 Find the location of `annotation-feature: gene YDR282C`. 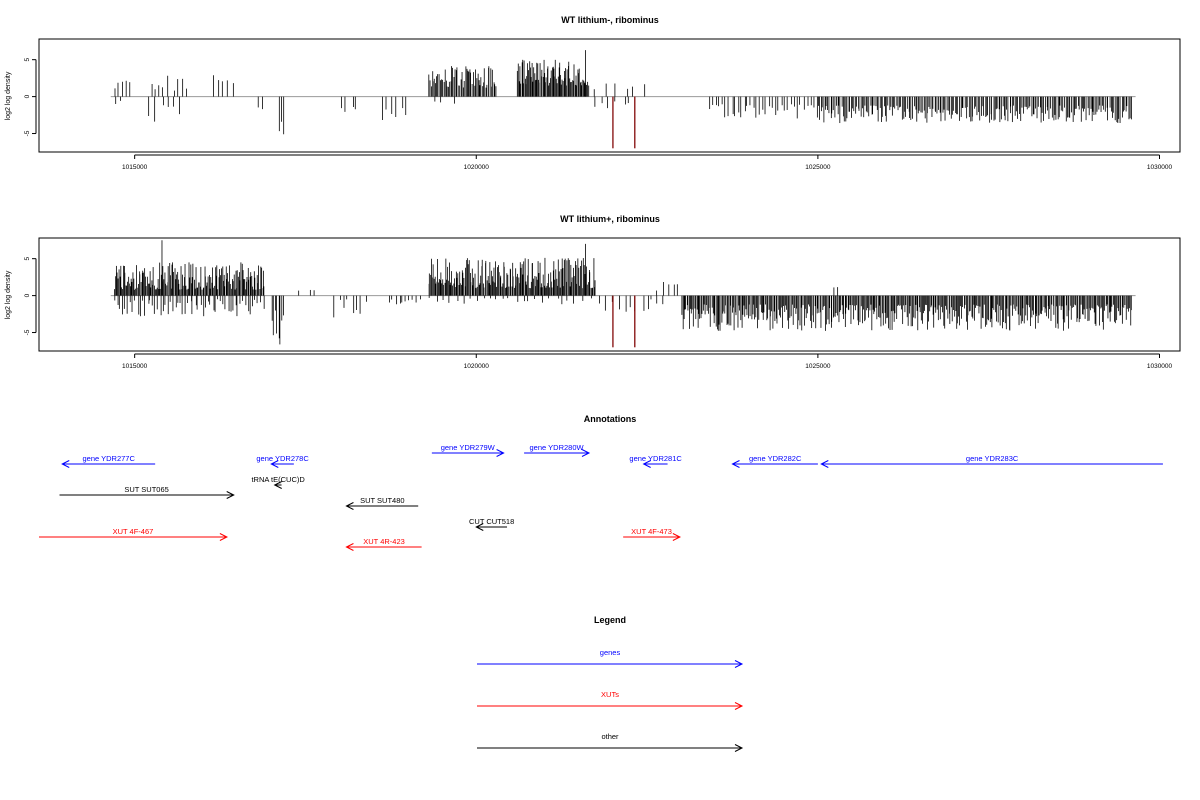

annotation-feature: gene YDR282C is located at coordinates (774, 461).